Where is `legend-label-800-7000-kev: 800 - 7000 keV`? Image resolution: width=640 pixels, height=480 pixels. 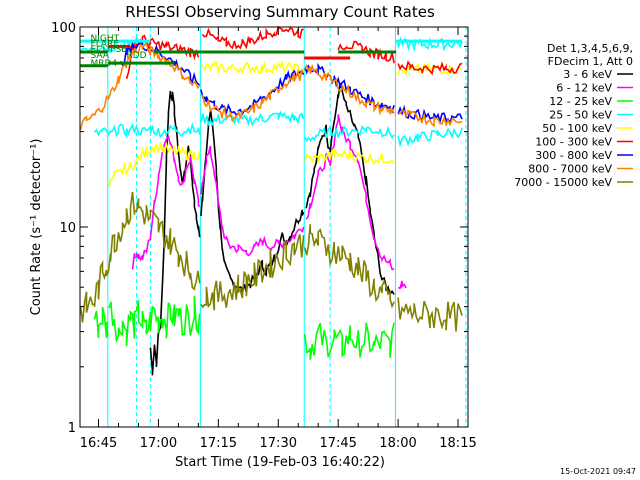 legend-label-800-7000-kev: 800 - 7000 keV is located at coordinates (570, 169).